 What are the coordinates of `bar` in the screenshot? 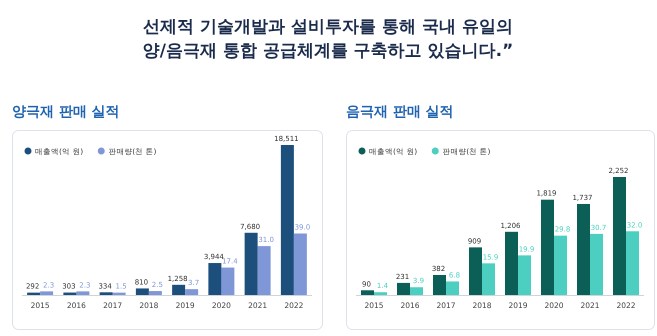 It's located at (287, 220).